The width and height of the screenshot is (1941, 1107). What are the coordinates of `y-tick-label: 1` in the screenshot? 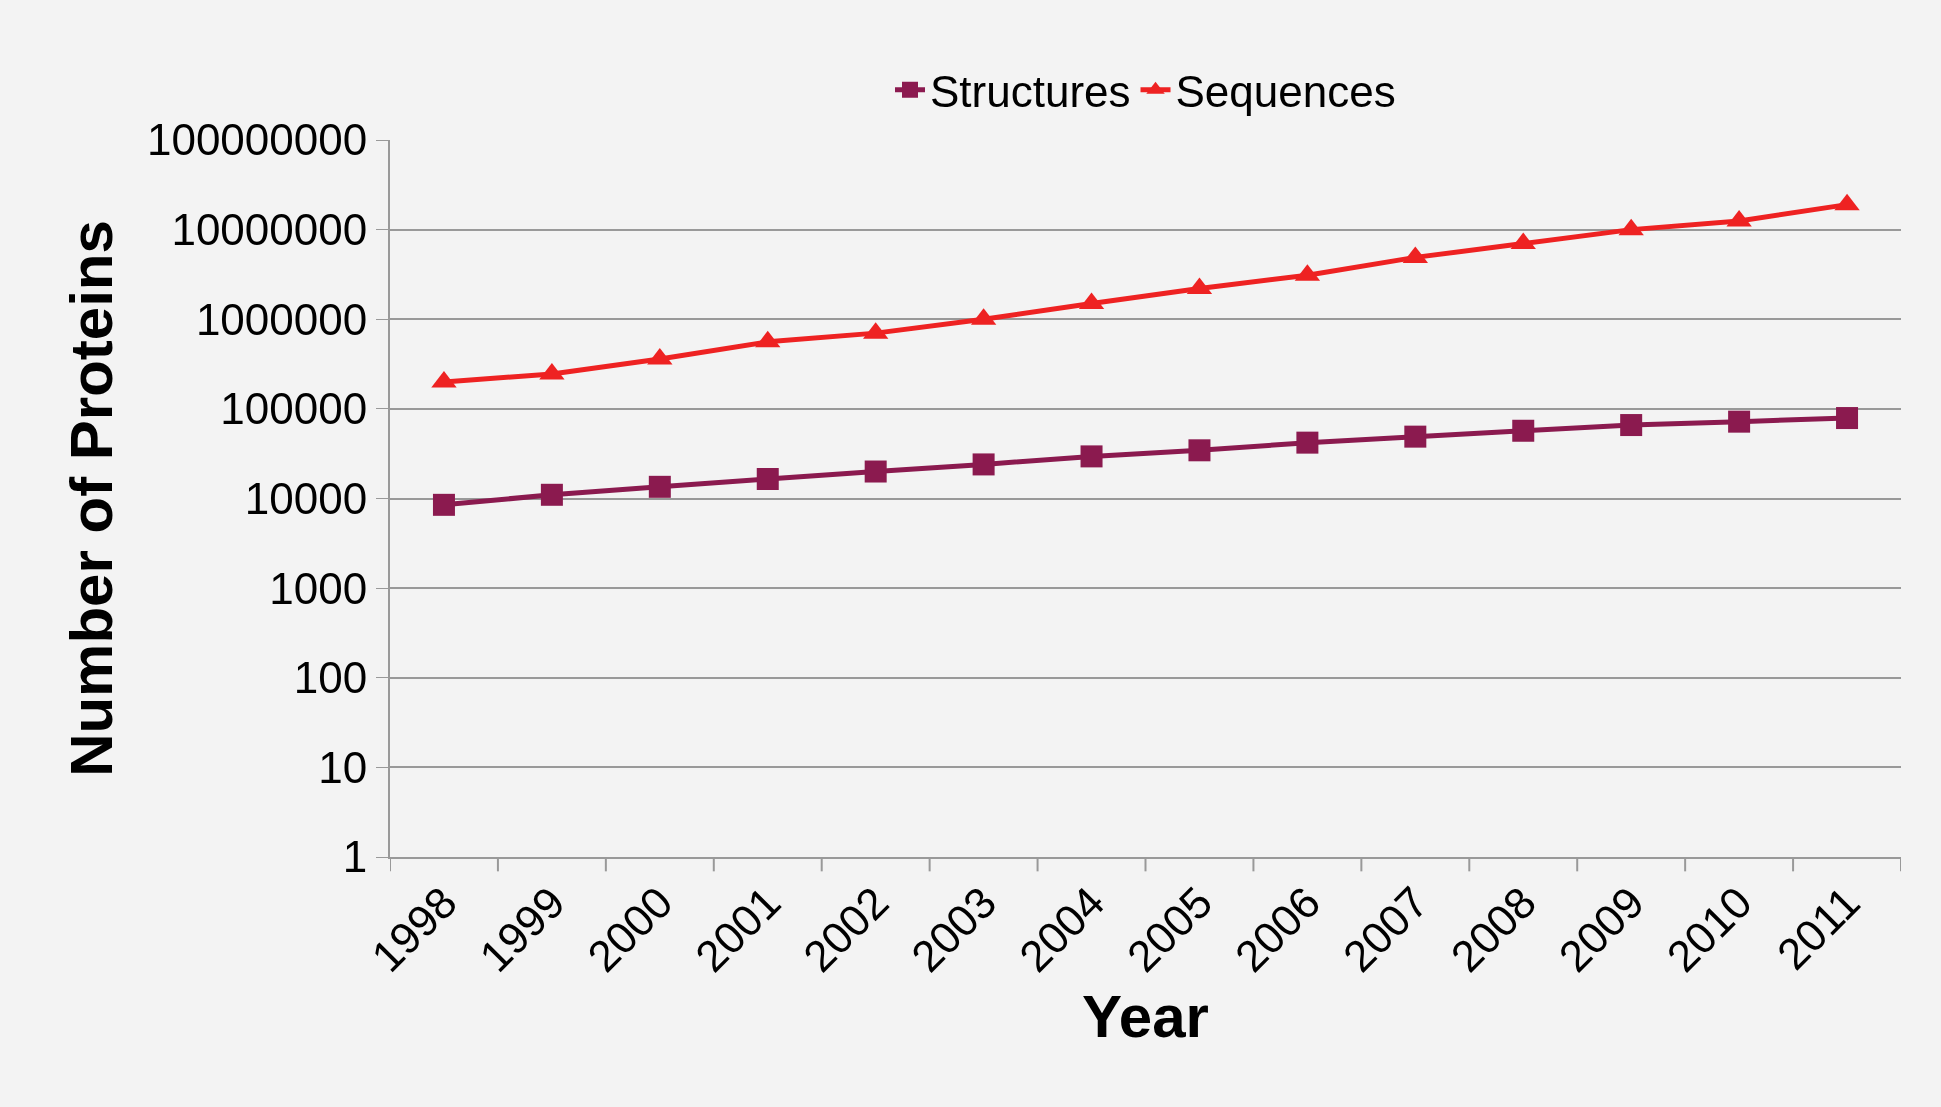 It's located at (355, 857).